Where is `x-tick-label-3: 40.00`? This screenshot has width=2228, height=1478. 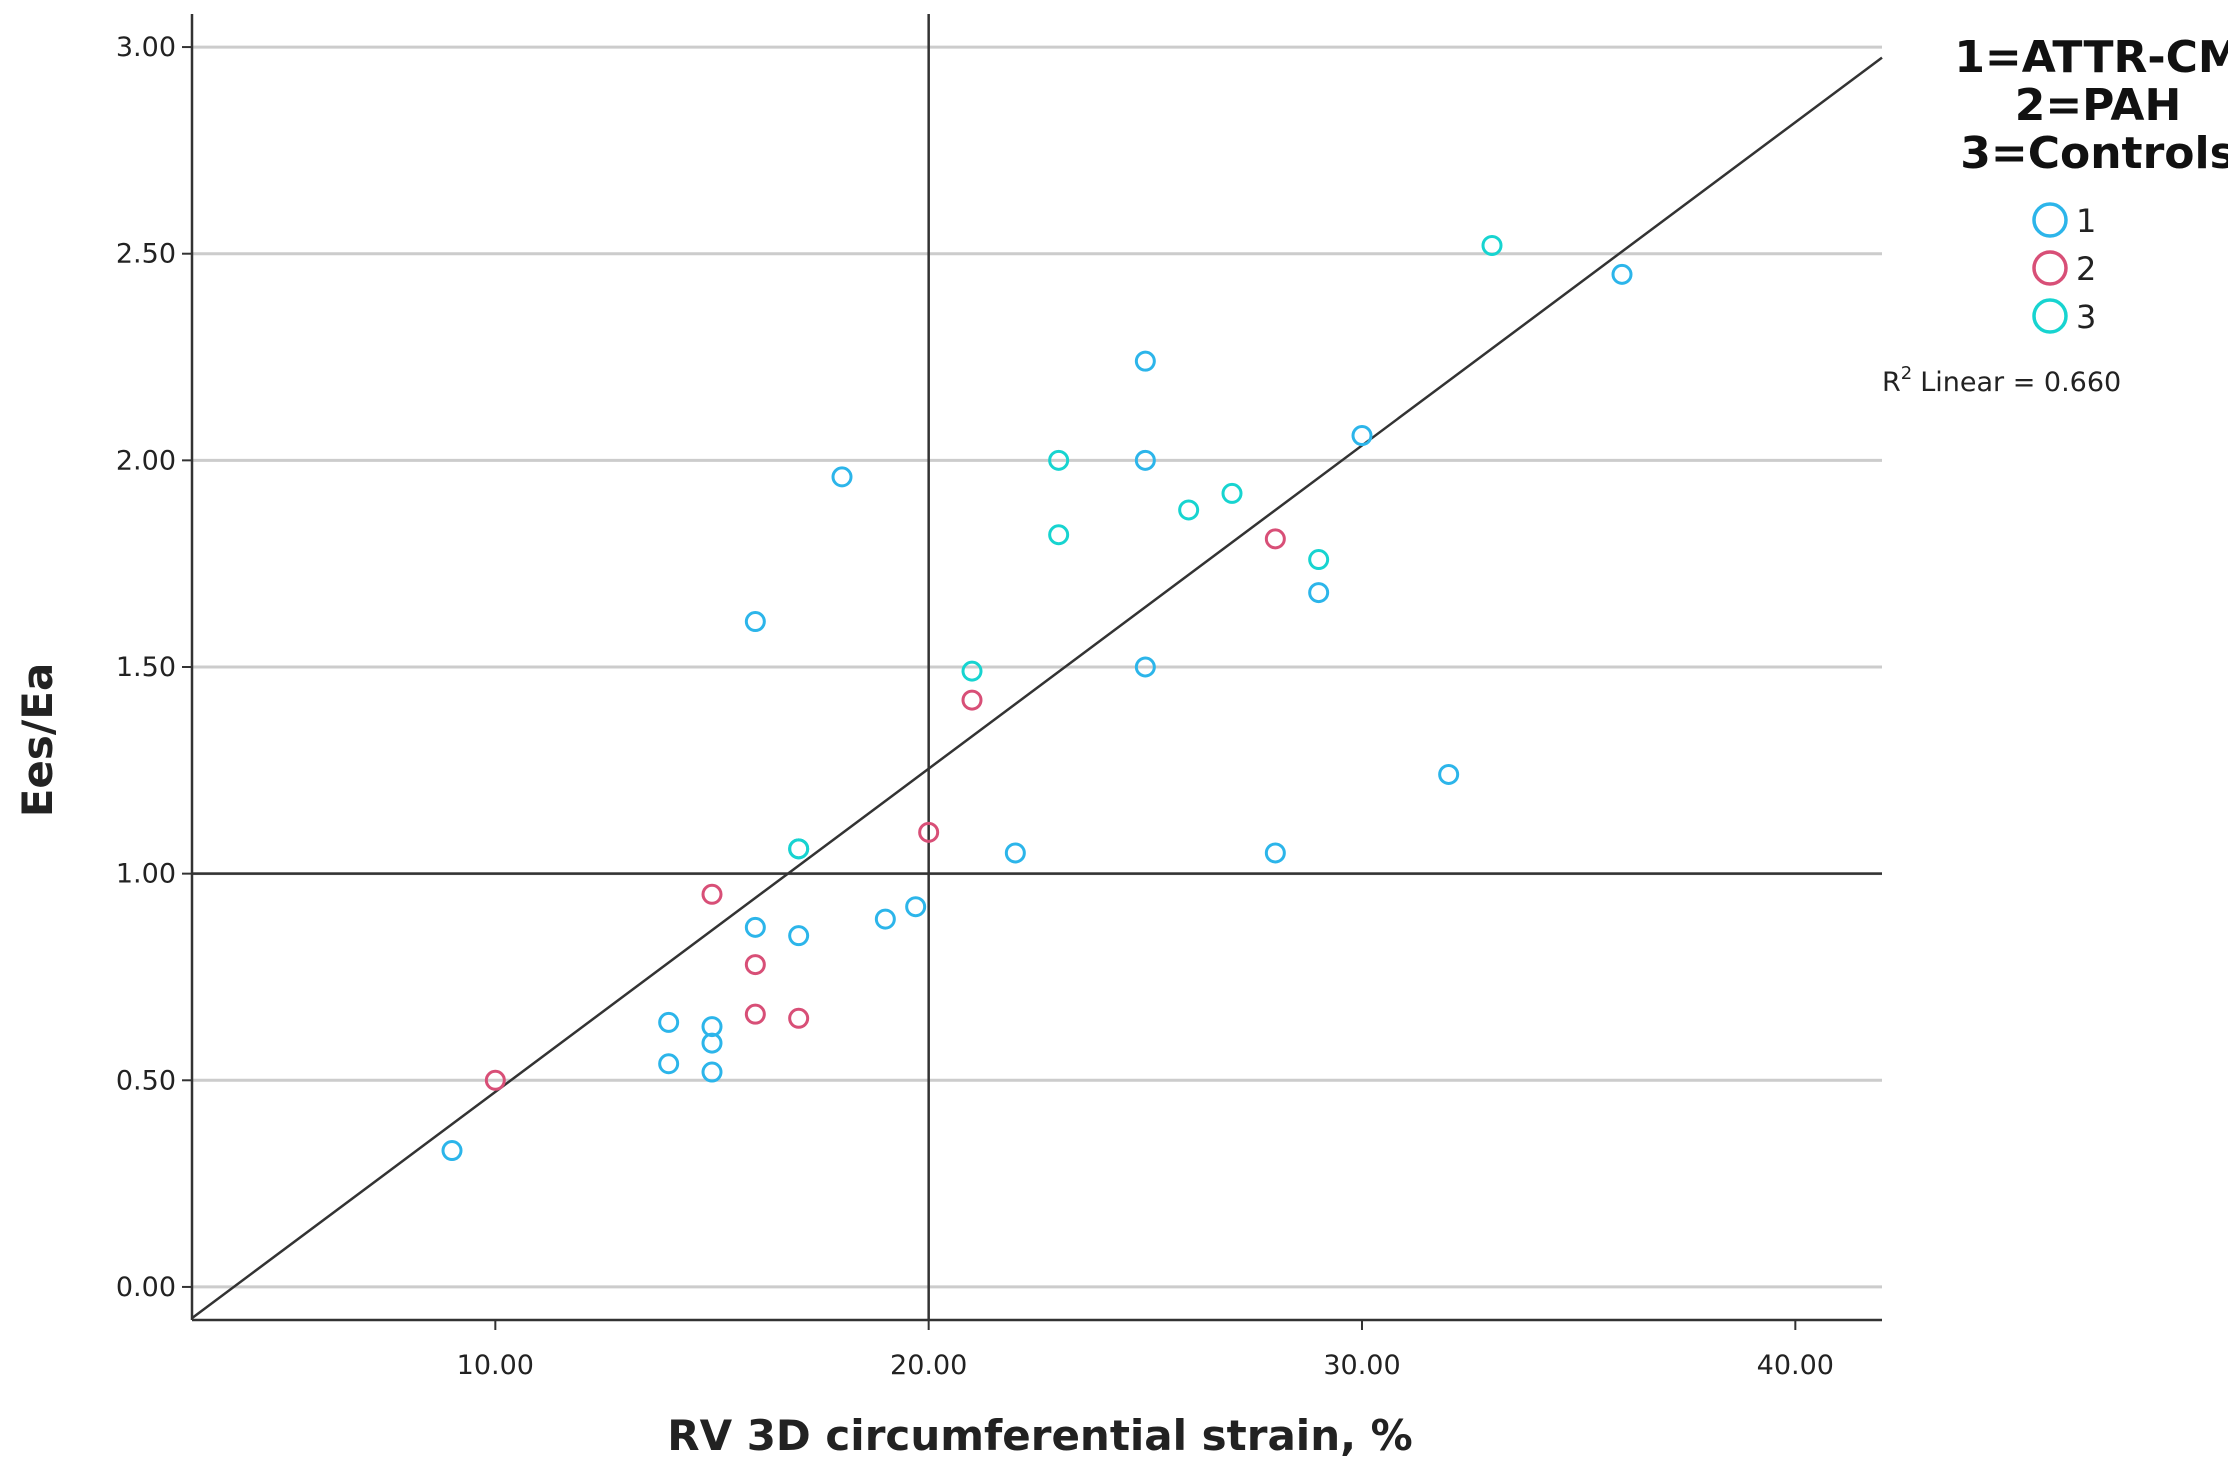 x-tick-label-3: 40.00 is located at coordinates (1795, 1365).